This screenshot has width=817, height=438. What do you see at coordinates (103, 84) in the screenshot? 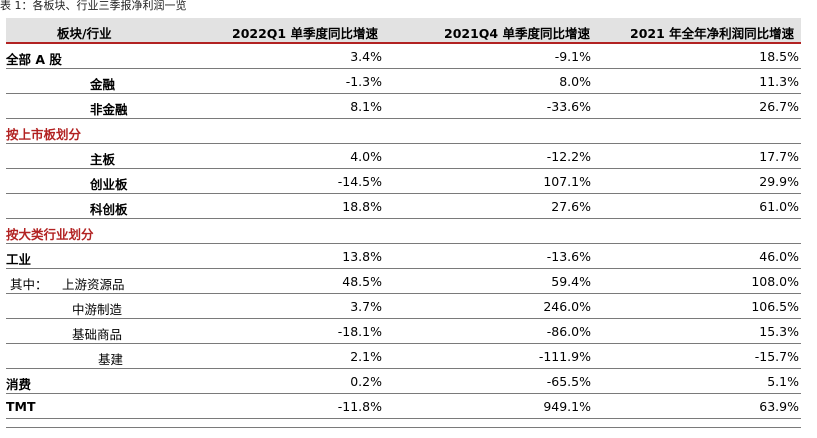
I see `row-label: 金融` at bounding box center [103, 84].